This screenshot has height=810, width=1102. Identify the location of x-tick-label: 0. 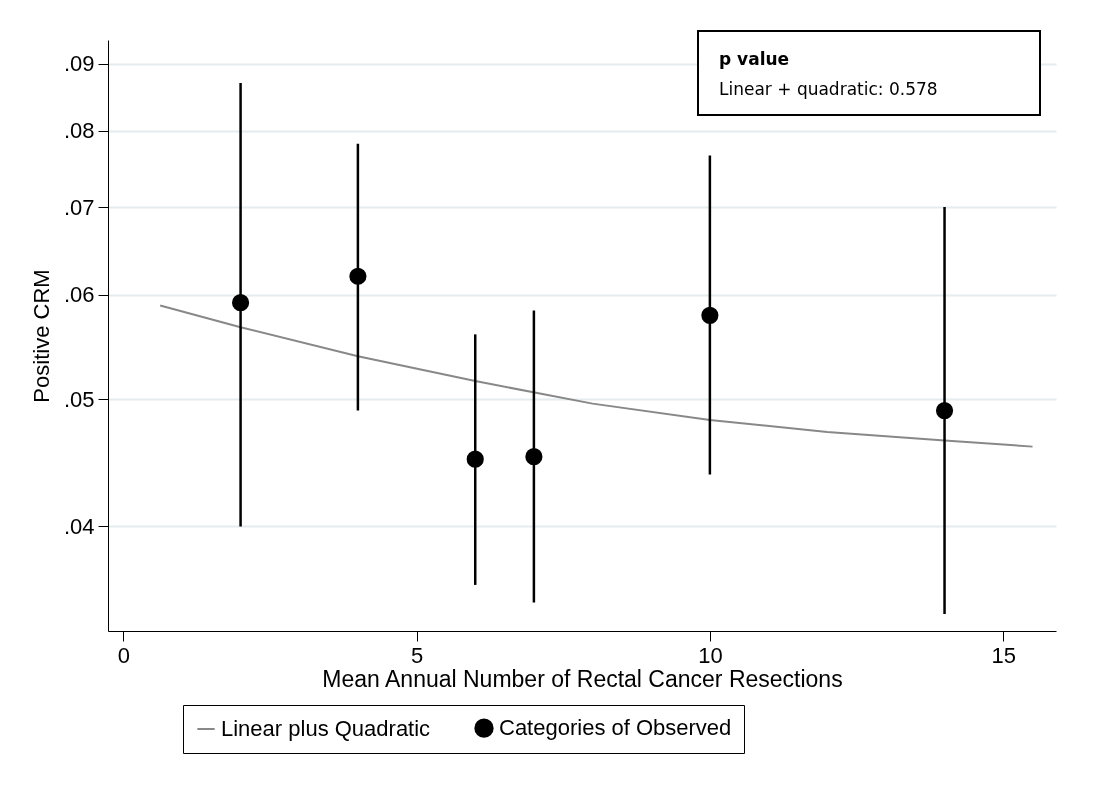
(123, 655).